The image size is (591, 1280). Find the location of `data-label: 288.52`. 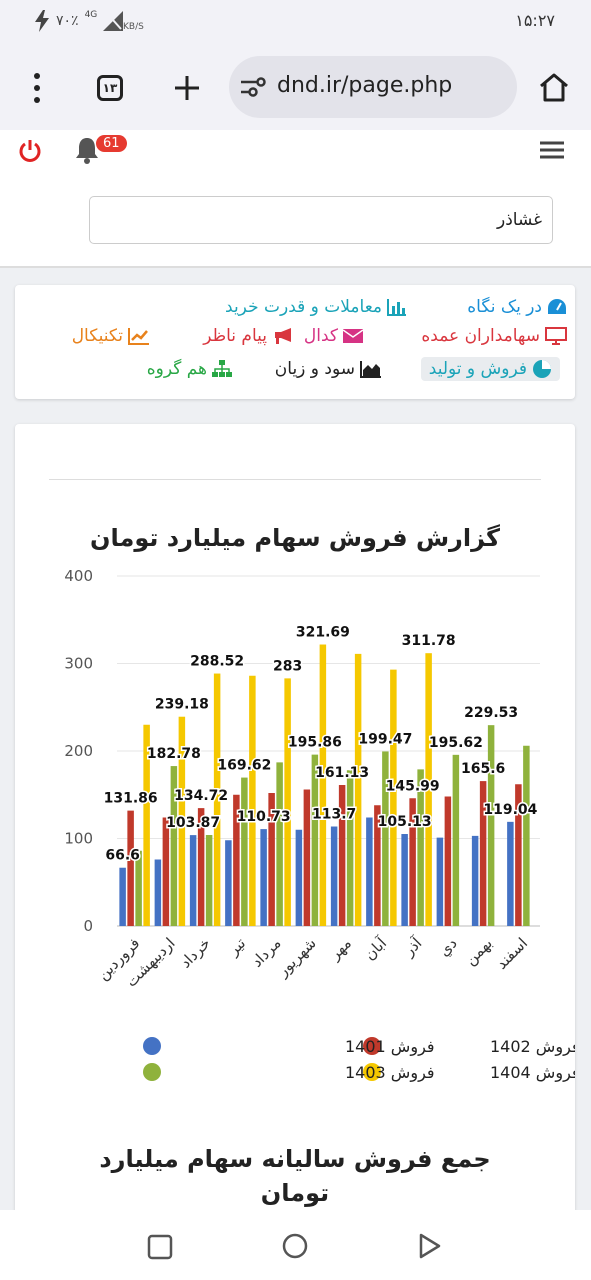

data-label: 288.52 is located at coordinates (217, 662).